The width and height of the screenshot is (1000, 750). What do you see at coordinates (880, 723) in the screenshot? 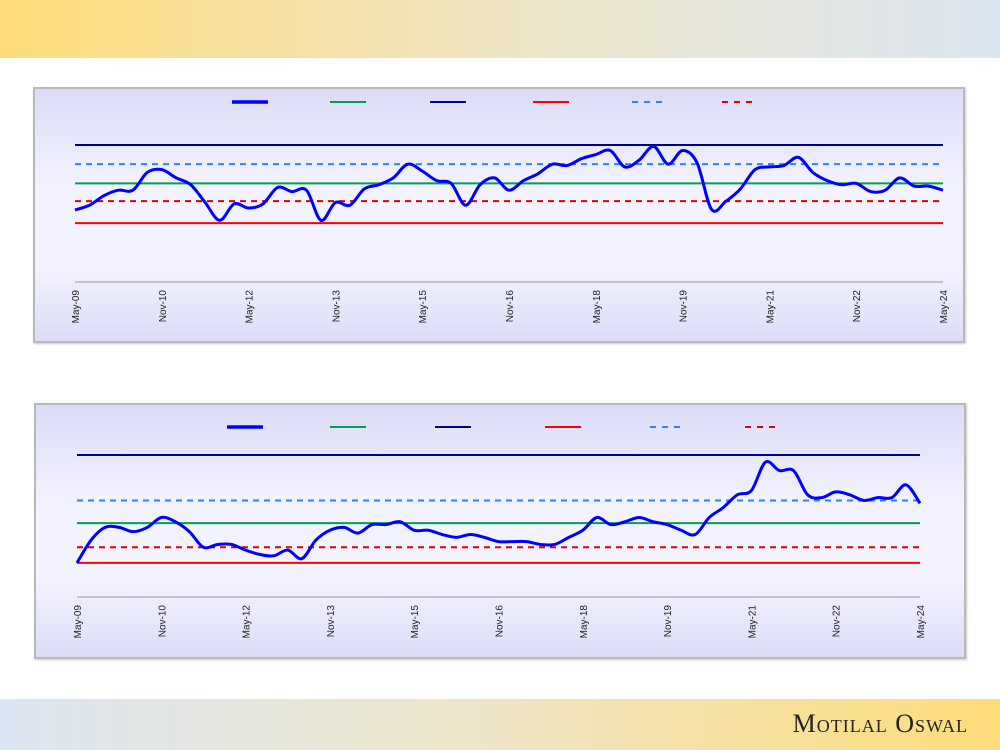
I see `brand-logo: Motilal Oswal` at bounding box center [880, 723].